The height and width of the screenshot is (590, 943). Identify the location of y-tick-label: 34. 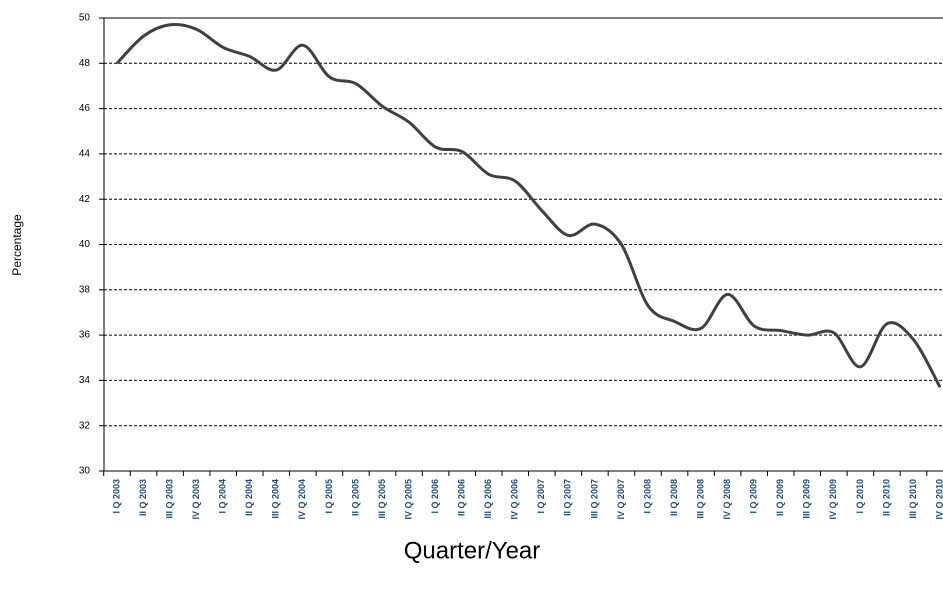
(85, 380).